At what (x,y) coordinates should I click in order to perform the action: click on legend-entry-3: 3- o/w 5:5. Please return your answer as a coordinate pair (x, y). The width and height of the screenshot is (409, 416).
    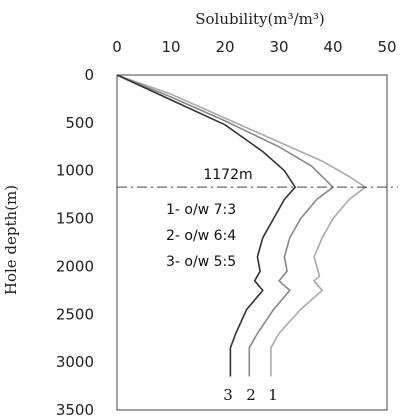
    Looking at the image, I should click on (201, 262).